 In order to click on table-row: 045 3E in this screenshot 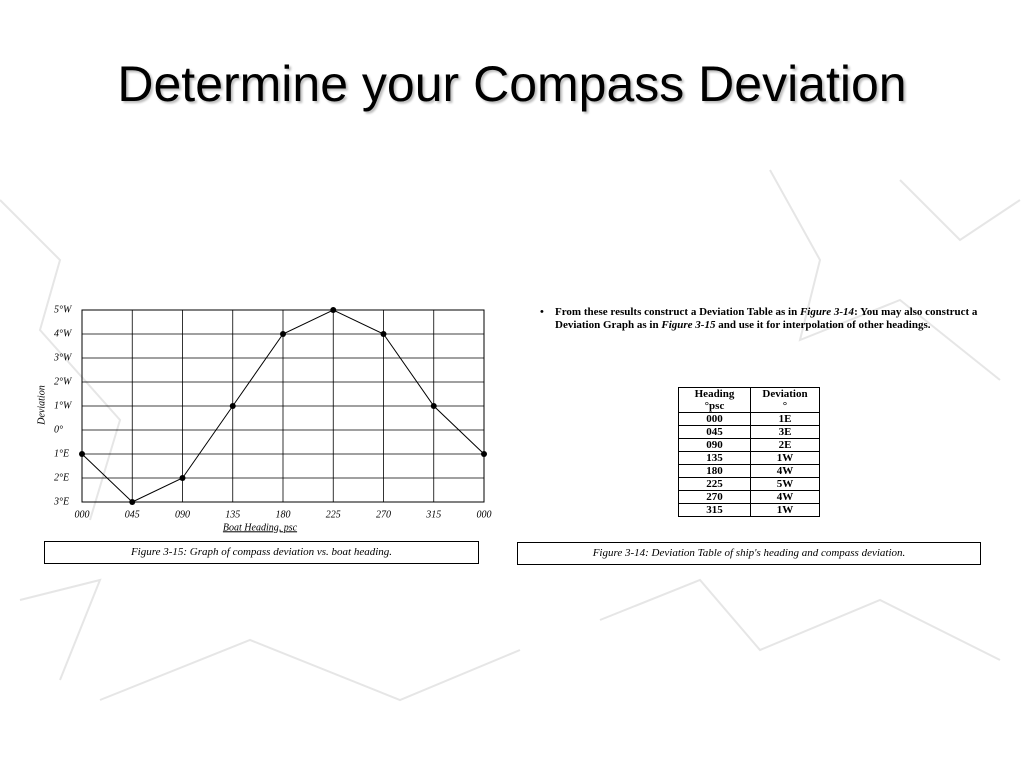, I will do `click(749, 432)`.